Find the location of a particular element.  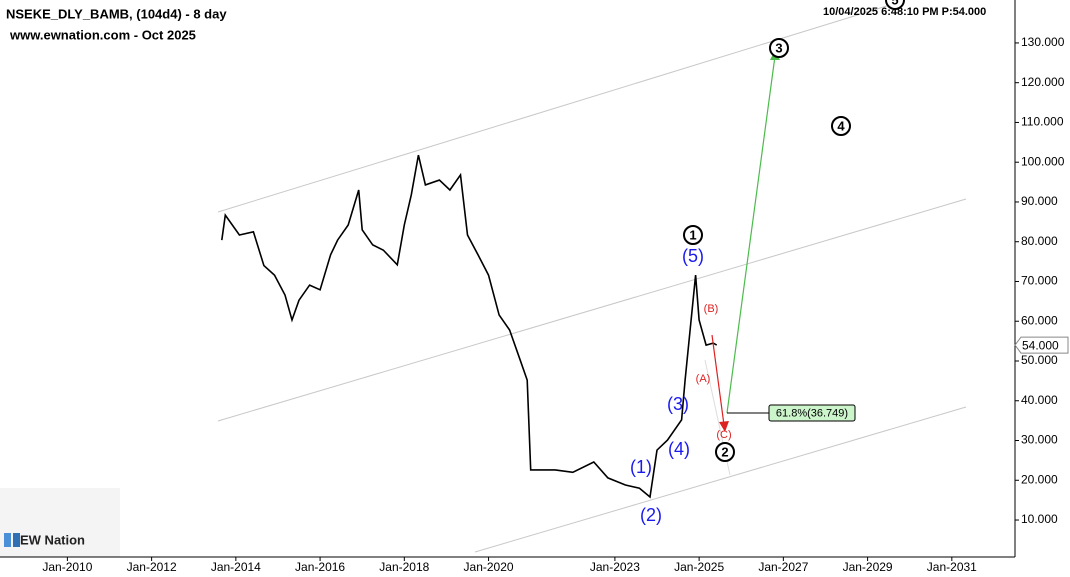

y-tick-label: 120.000 is located at coordinates (1043, 82).